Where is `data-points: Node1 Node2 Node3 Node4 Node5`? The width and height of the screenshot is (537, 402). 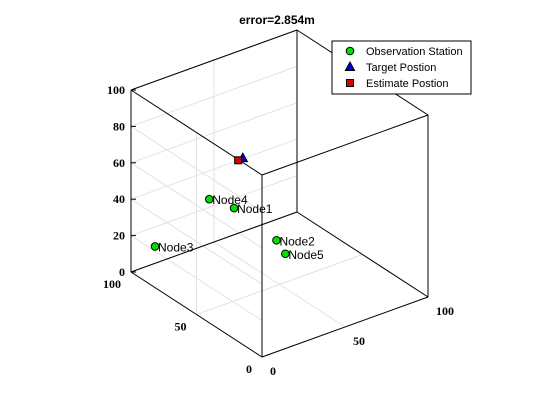
data-points: Node1 Node2 Node3 Node4 Node5 is located at coordinates (237, 207).